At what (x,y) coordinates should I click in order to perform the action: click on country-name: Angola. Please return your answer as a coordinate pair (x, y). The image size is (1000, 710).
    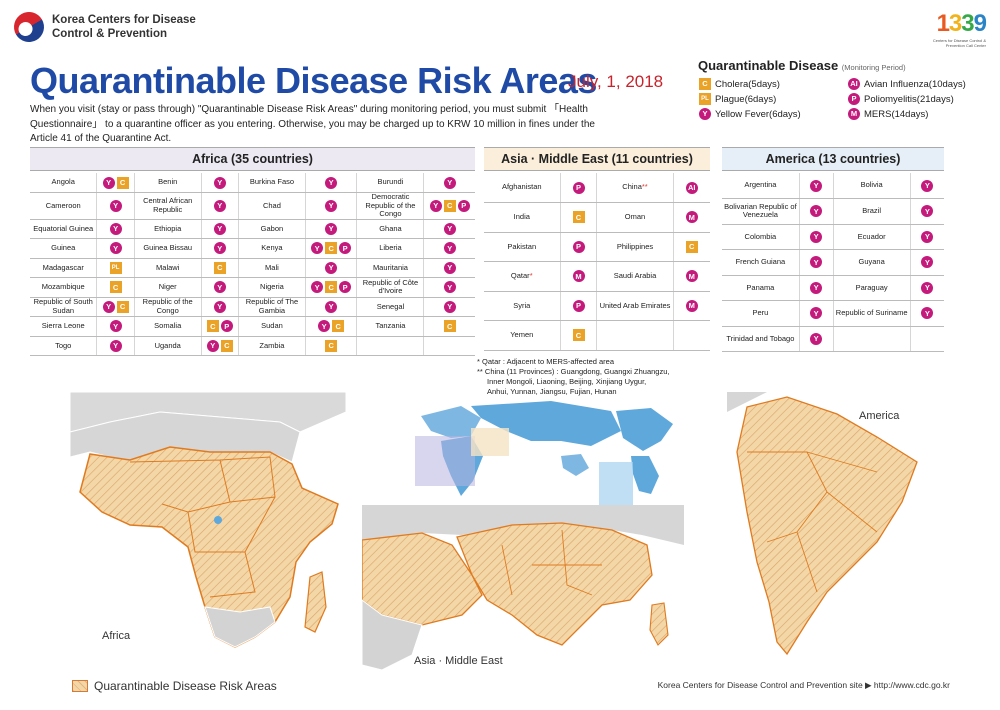
    Looking at the image, I should click on (64, 183).